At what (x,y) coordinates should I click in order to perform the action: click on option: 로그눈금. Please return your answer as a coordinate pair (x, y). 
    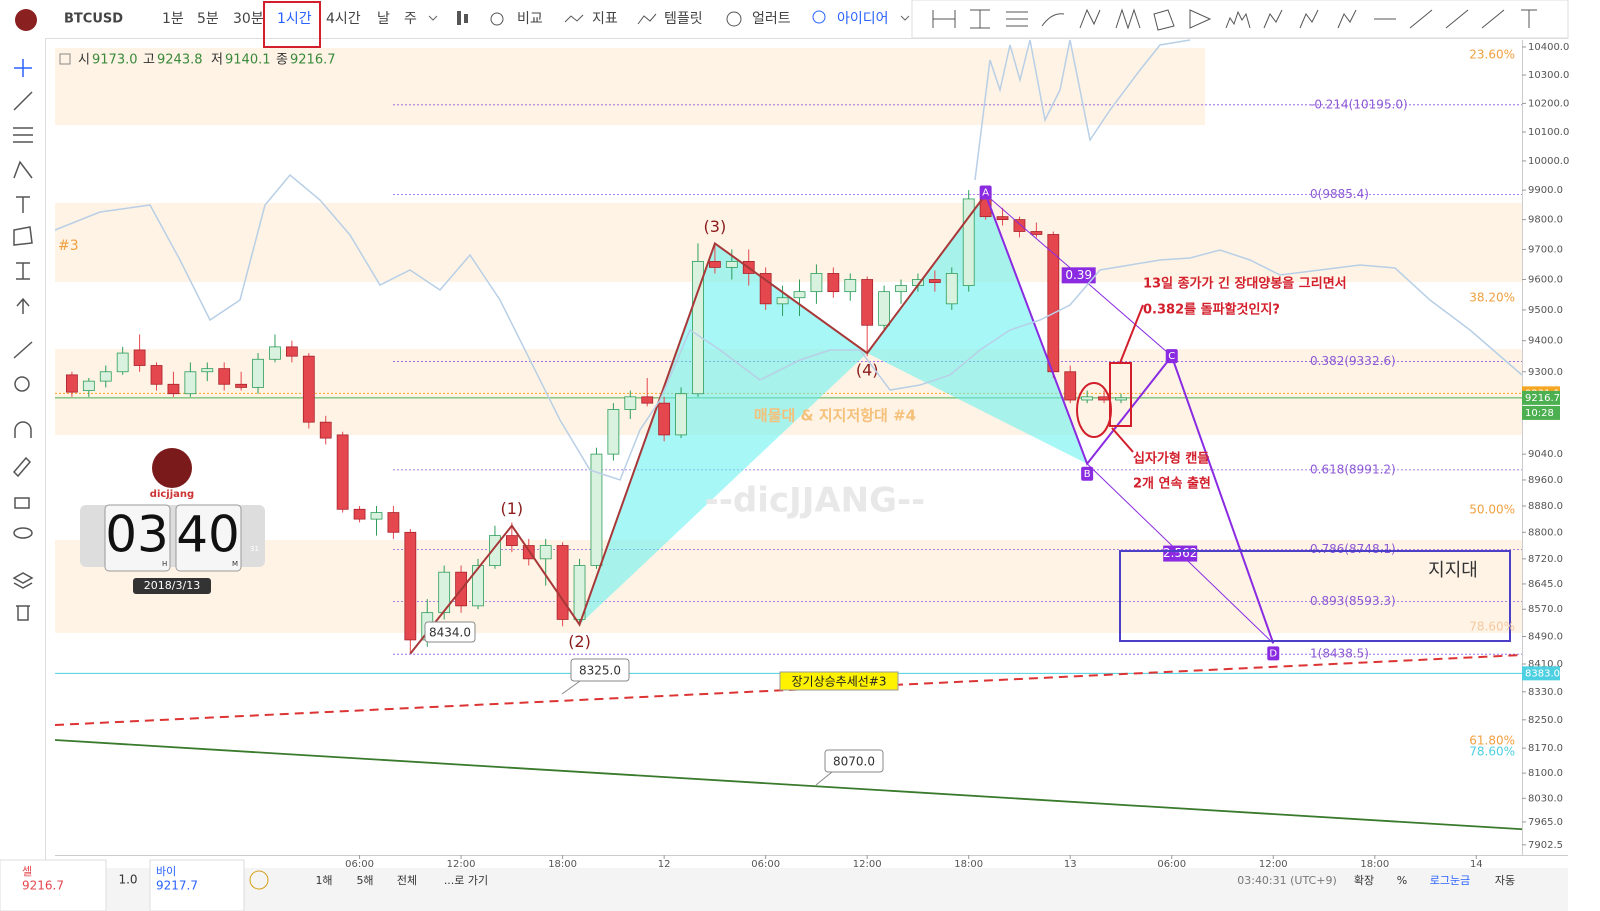
    Looking at the image, I should click on (1450, 880).